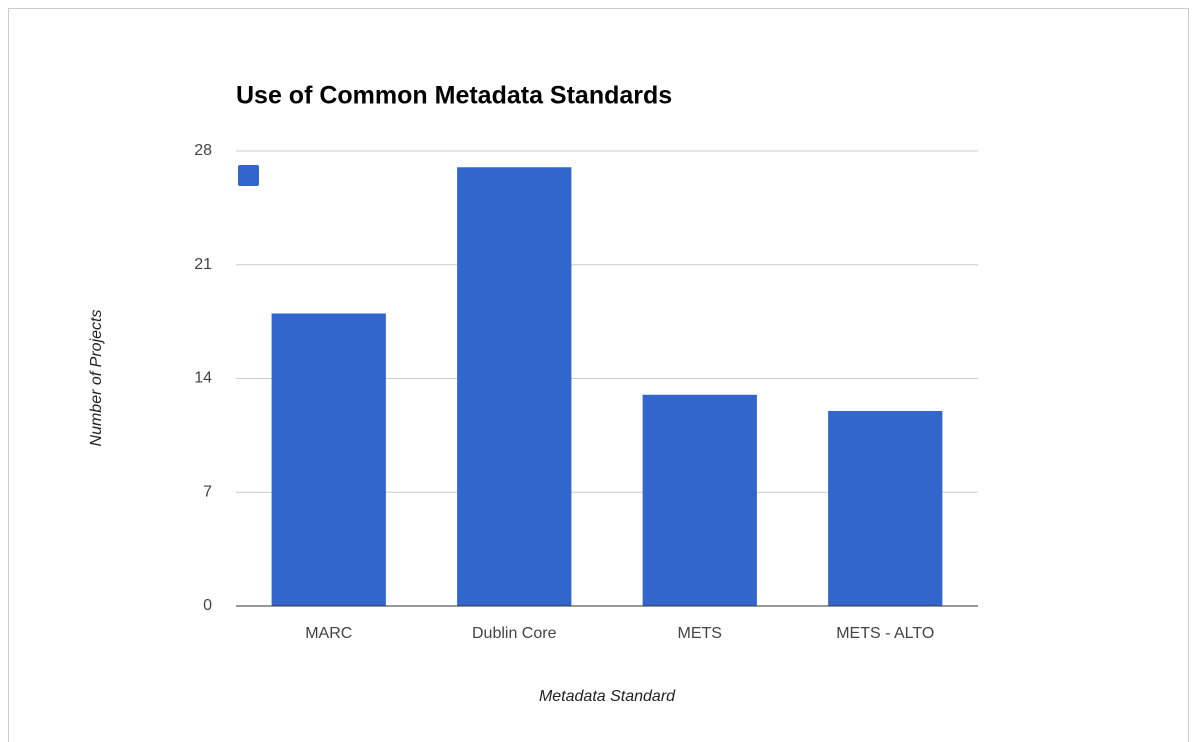  I want to click on x-tick-label: Dublin Core, so click(514, 633).